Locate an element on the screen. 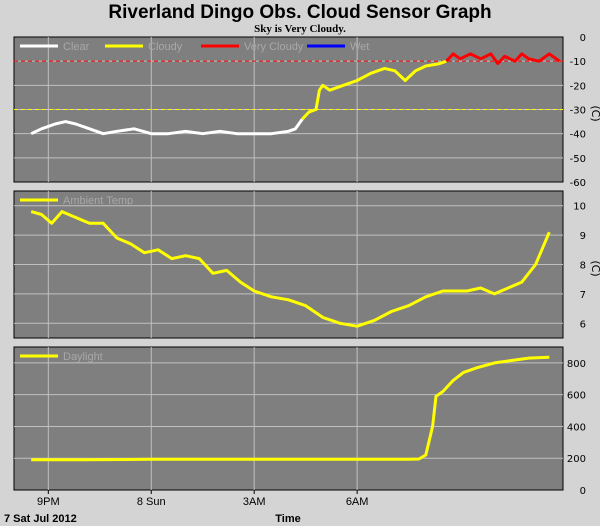 The image size is (600, 526). legend-label: Daylight is located at coordinates (83, 357).